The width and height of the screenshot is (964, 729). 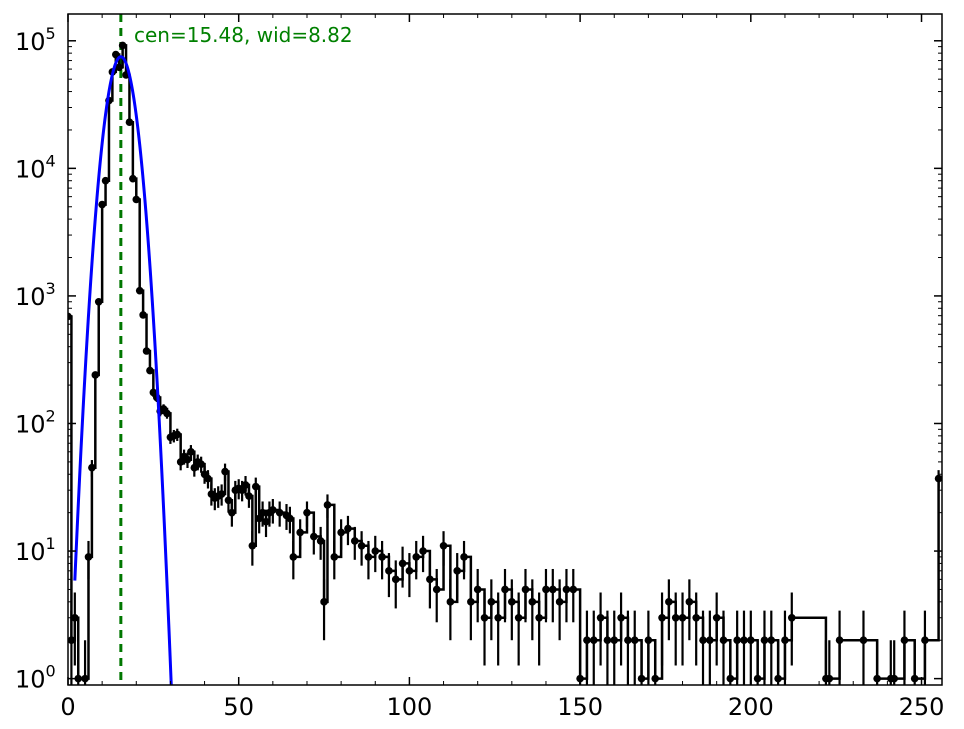 I want to click on gaussian-fit-curve, so click(x=123, y=370).